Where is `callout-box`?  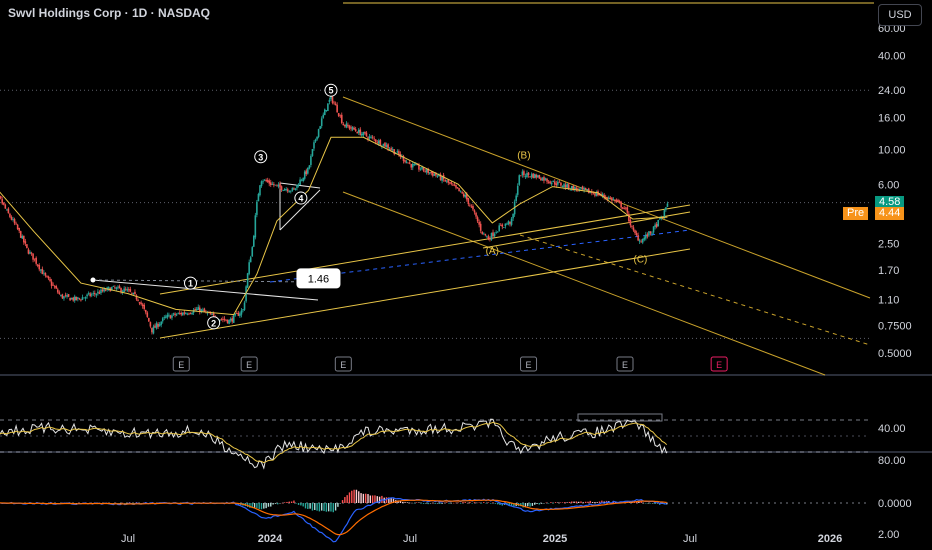 callout-box is located at coordinates (318, 278).